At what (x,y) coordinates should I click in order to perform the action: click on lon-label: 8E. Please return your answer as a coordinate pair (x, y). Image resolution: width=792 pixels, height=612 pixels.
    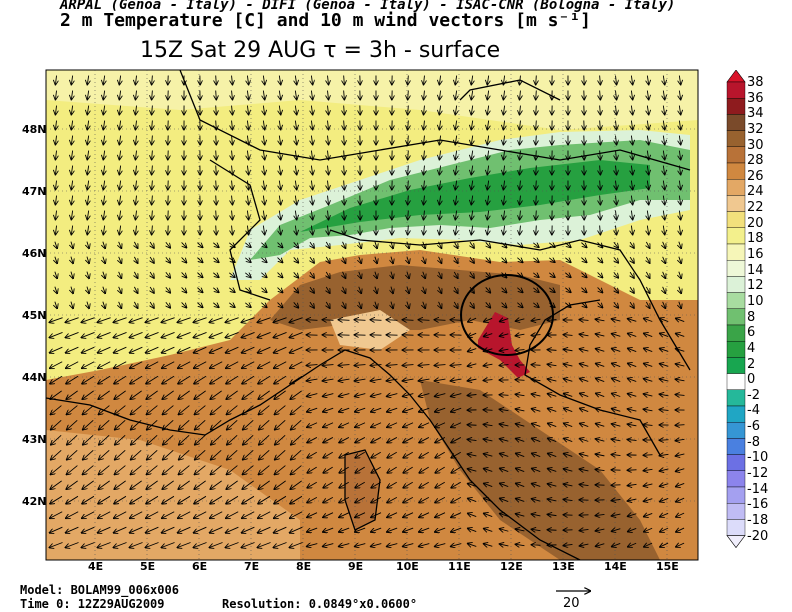
    Looking at the image, I should click on (304, 566).